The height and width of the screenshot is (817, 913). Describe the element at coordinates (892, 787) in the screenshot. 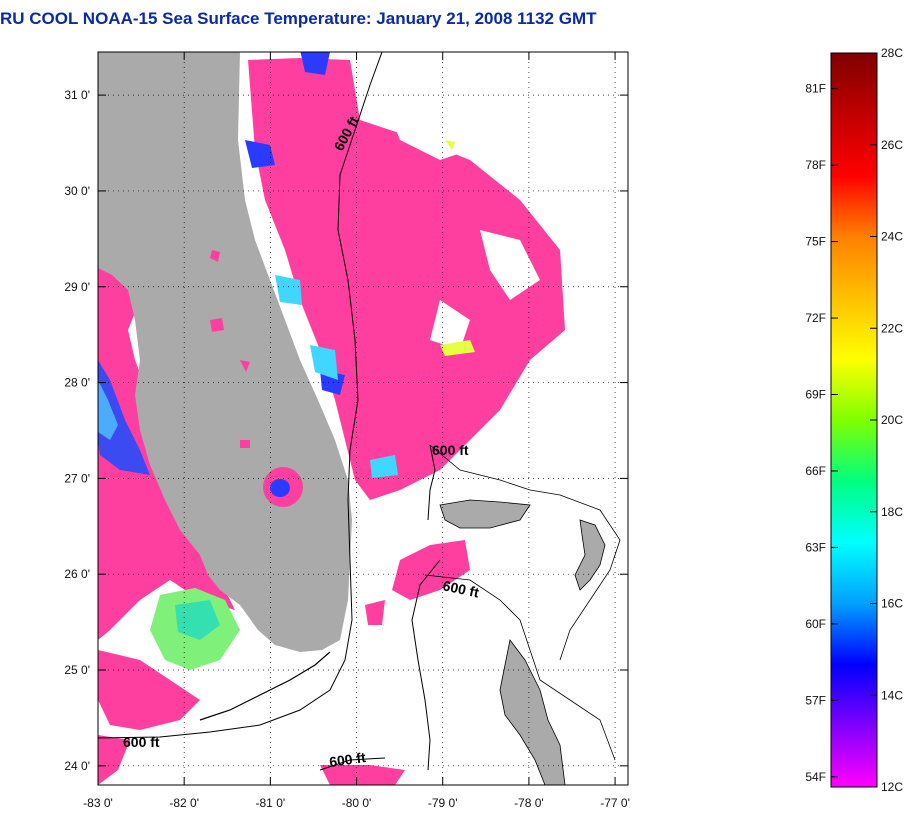

I see `celsius-label: 12C` at that location.